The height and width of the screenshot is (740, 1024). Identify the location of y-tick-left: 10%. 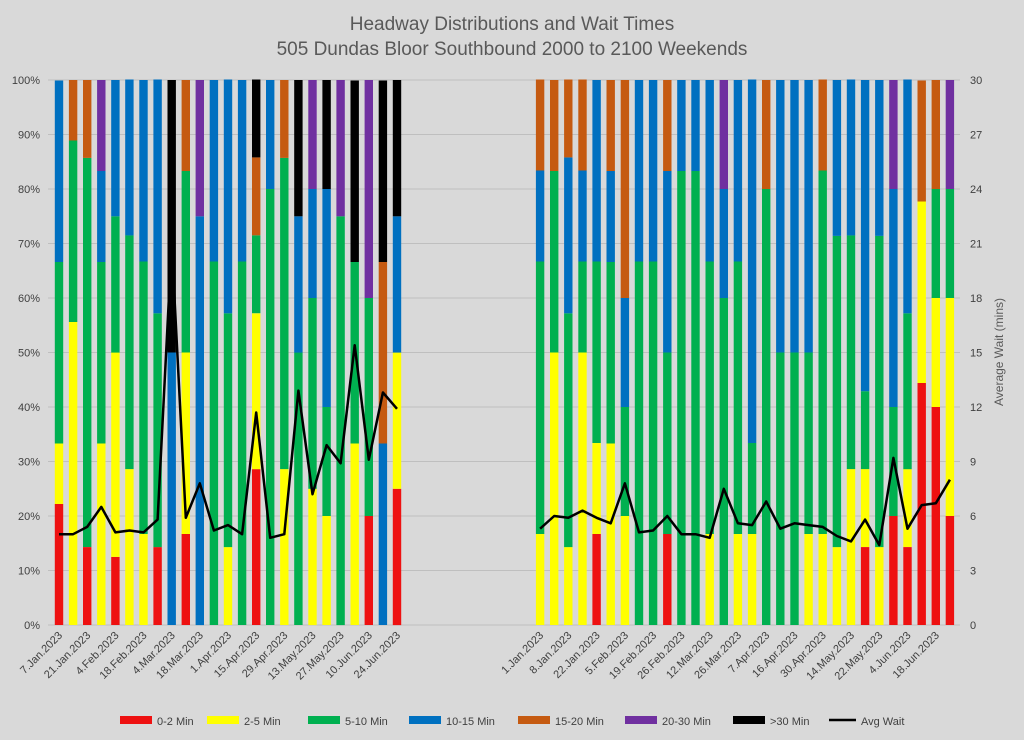
(29, 572).